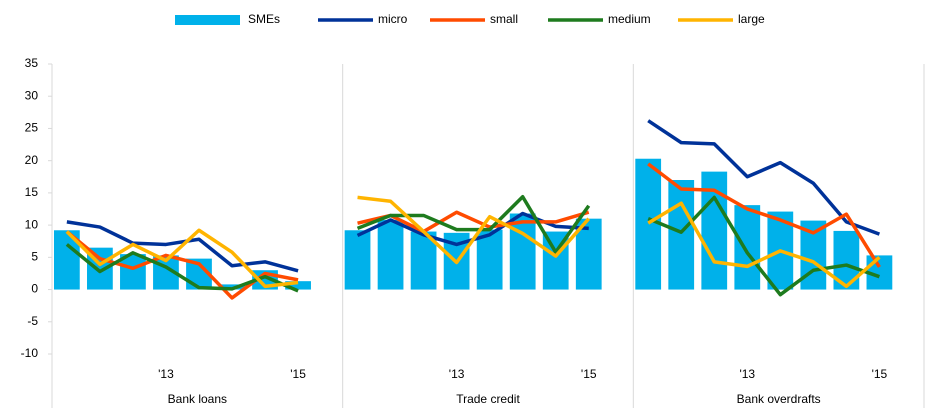 This screenshot has height=408, width=926. I want to click on legend-label: small, so click(504, 19).